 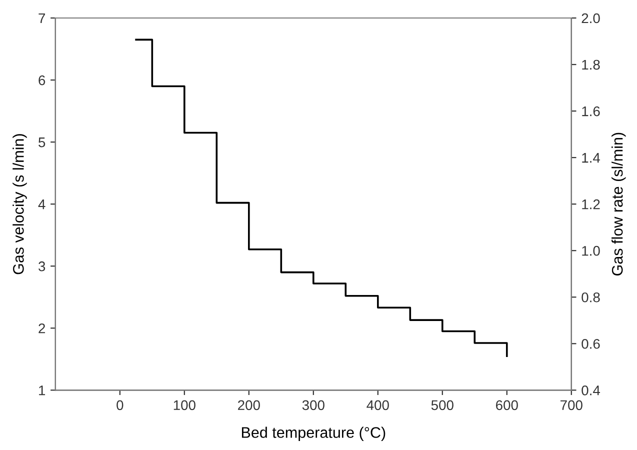 What do you see at coordinates (507, 405) in the screenshot?
I see `x-tick-label: 600` at bounding box center [507, 405].